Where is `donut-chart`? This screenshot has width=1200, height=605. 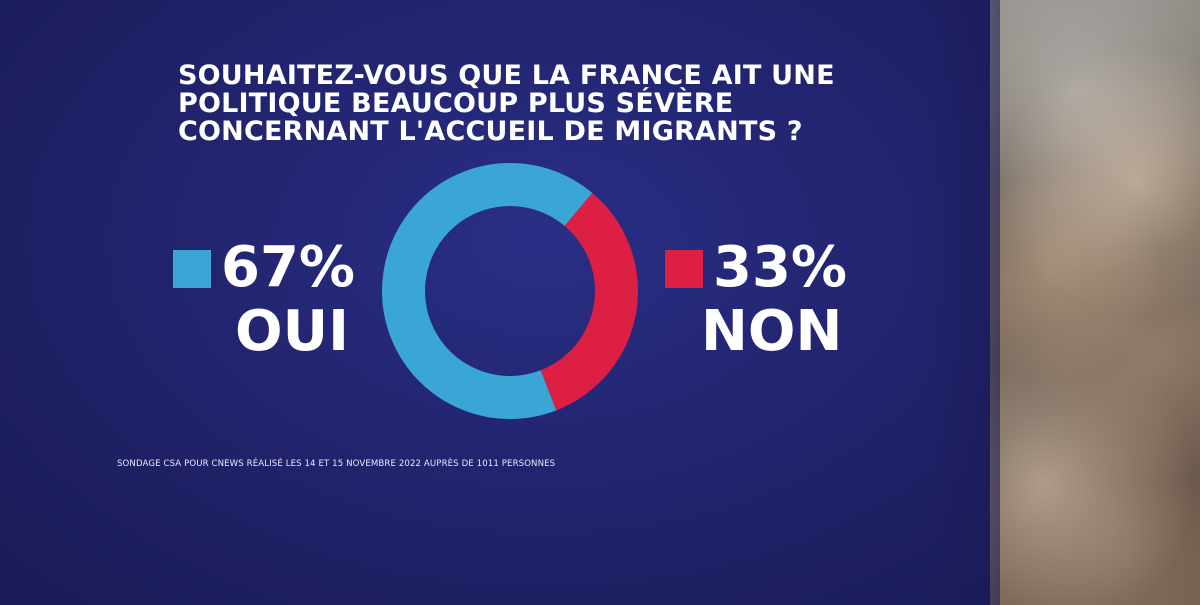
donut-chart is located at coordinates (510, 291).